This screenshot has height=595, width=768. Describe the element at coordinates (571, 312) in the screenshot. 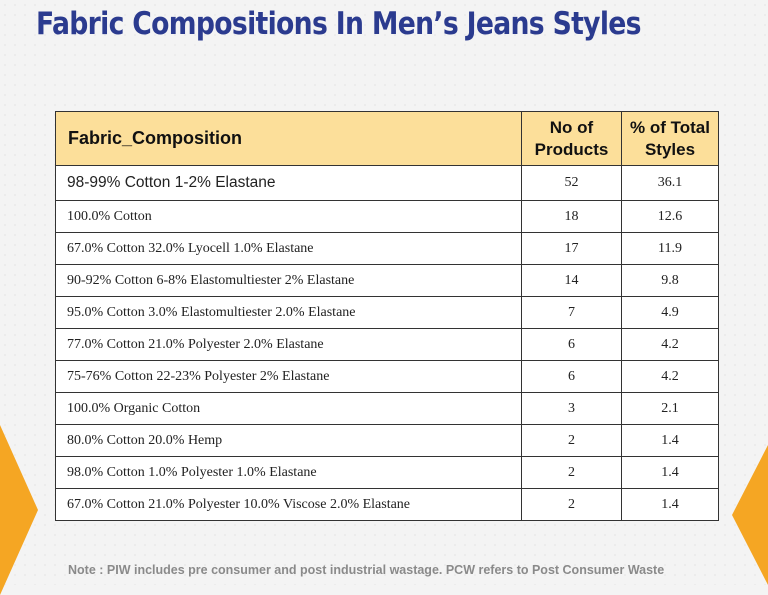

I see `cell-products: 7` at that location.